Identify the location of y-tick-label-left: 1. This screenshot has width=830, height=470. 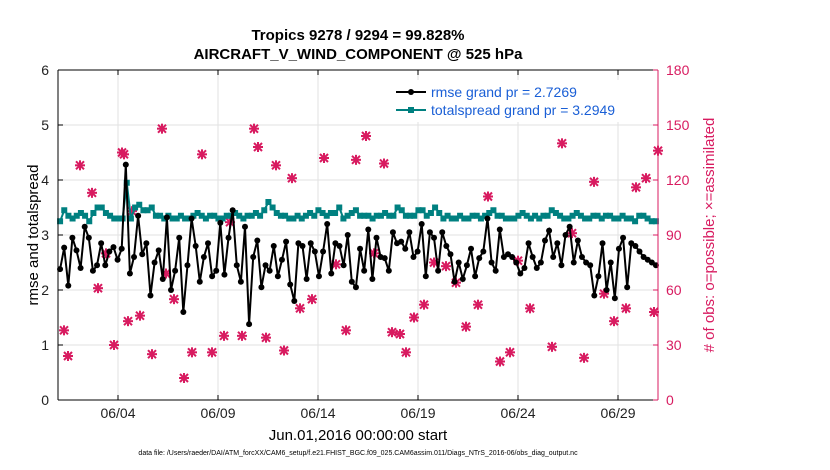
(45, 345).